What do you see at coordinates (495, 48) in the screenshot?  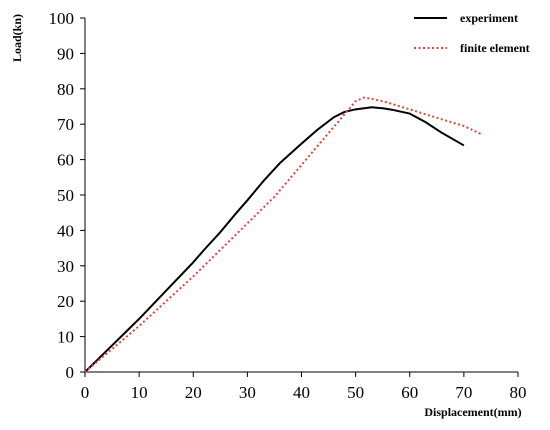 I see `legend-label-finite-element: finite element` at bounding box center [495, 48].